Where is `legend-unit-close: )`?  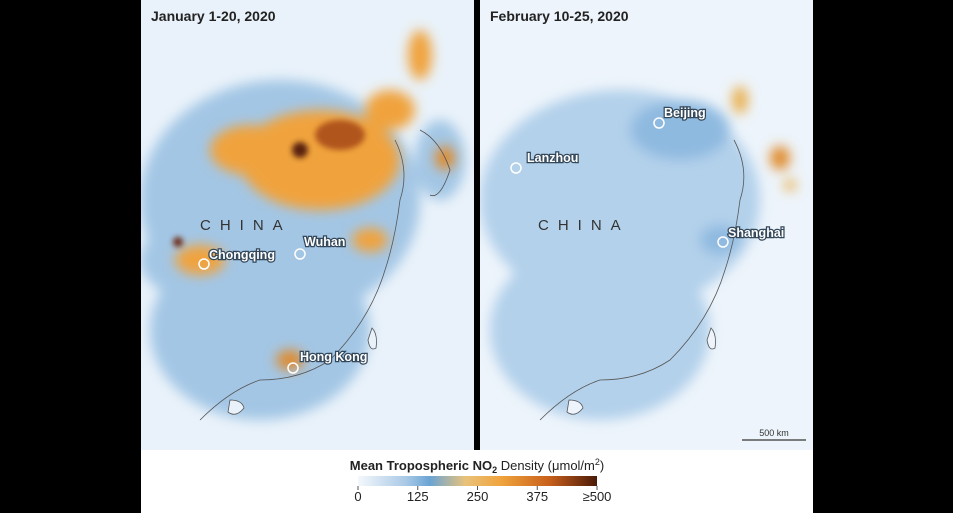
legend-unit-close: ) is located at coordinates (602, 465).